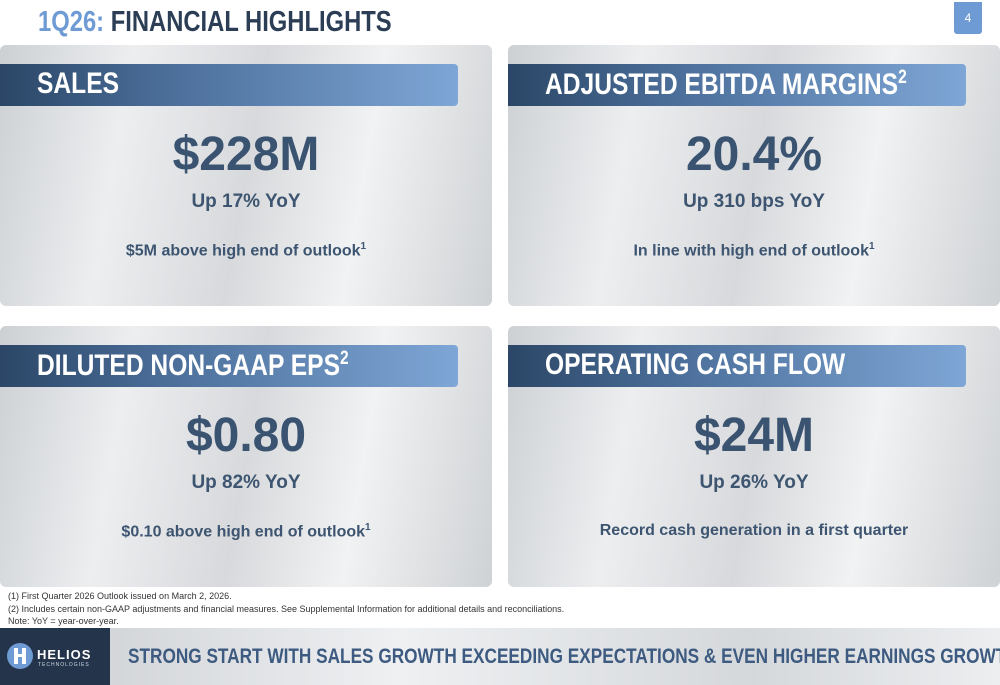 Image resolution: width=1000 pixels, height=685 pixels. Describe the element at coordinates (188, 365) in the screenshot. I see `card-title: DILUTED NON-GAAP EPS` at that location.